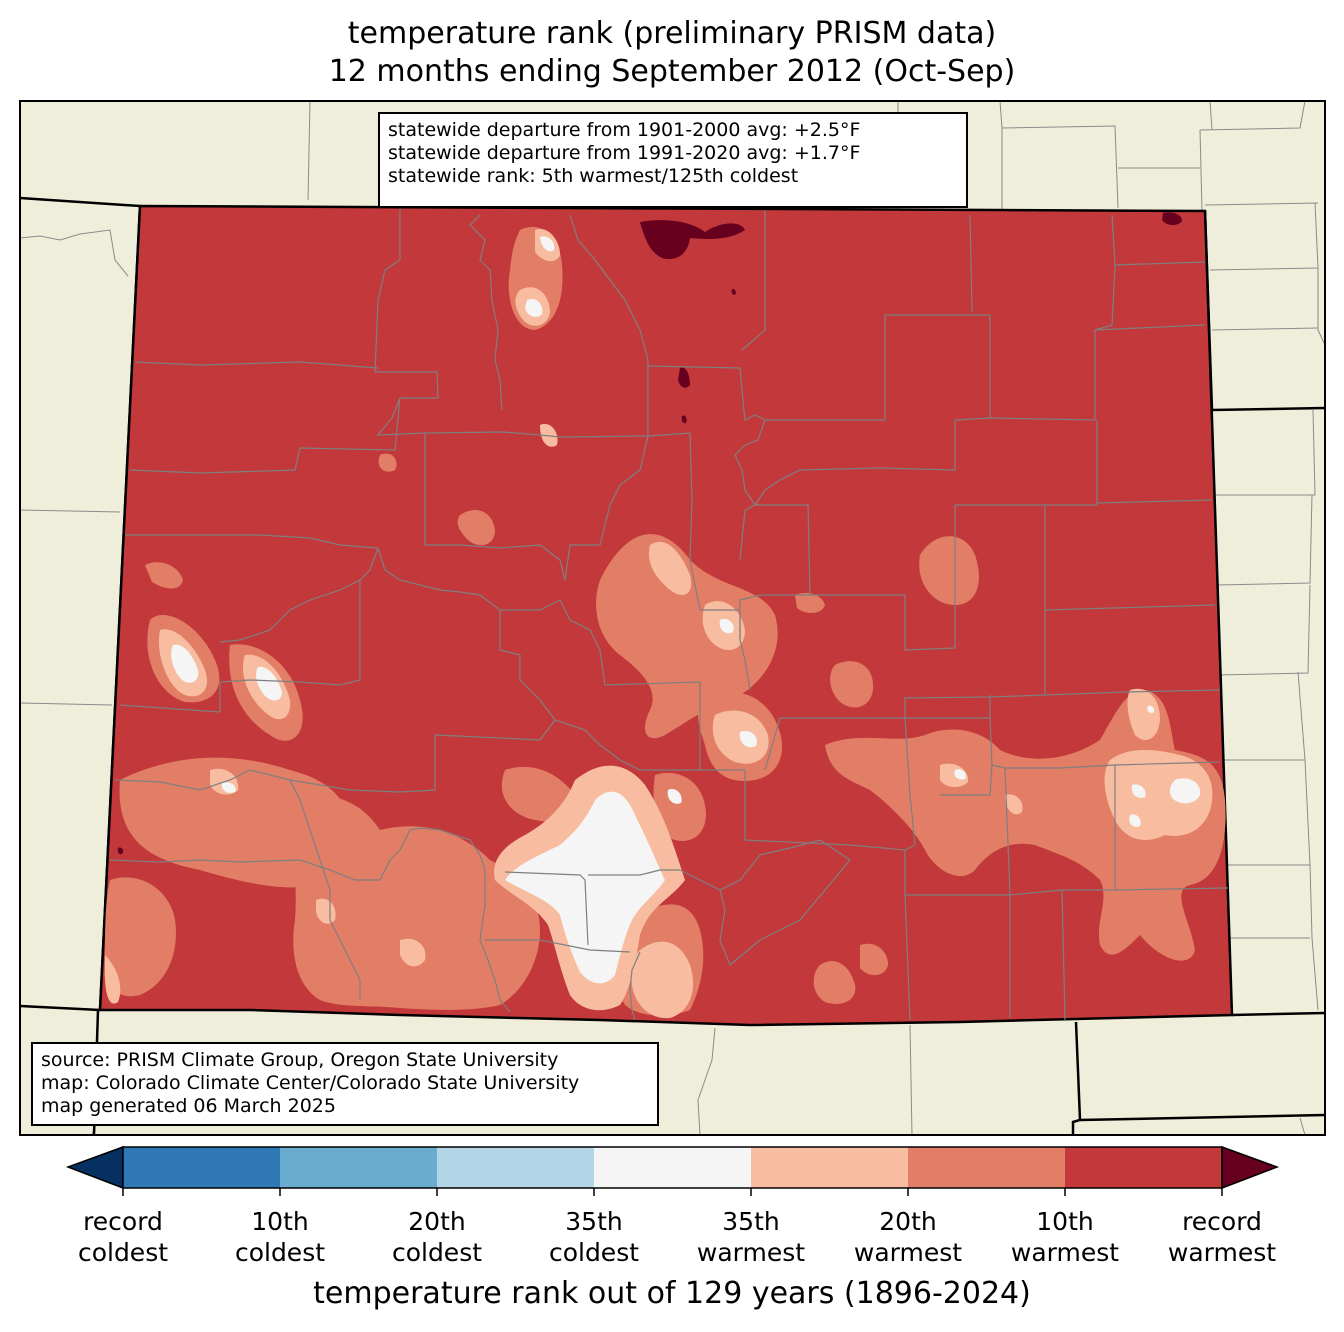 Image resolution: width=1344 pixels, height=1332 pixels. I want to click on colorbar-tick-label: 20th coldest, so click(437, 1237).